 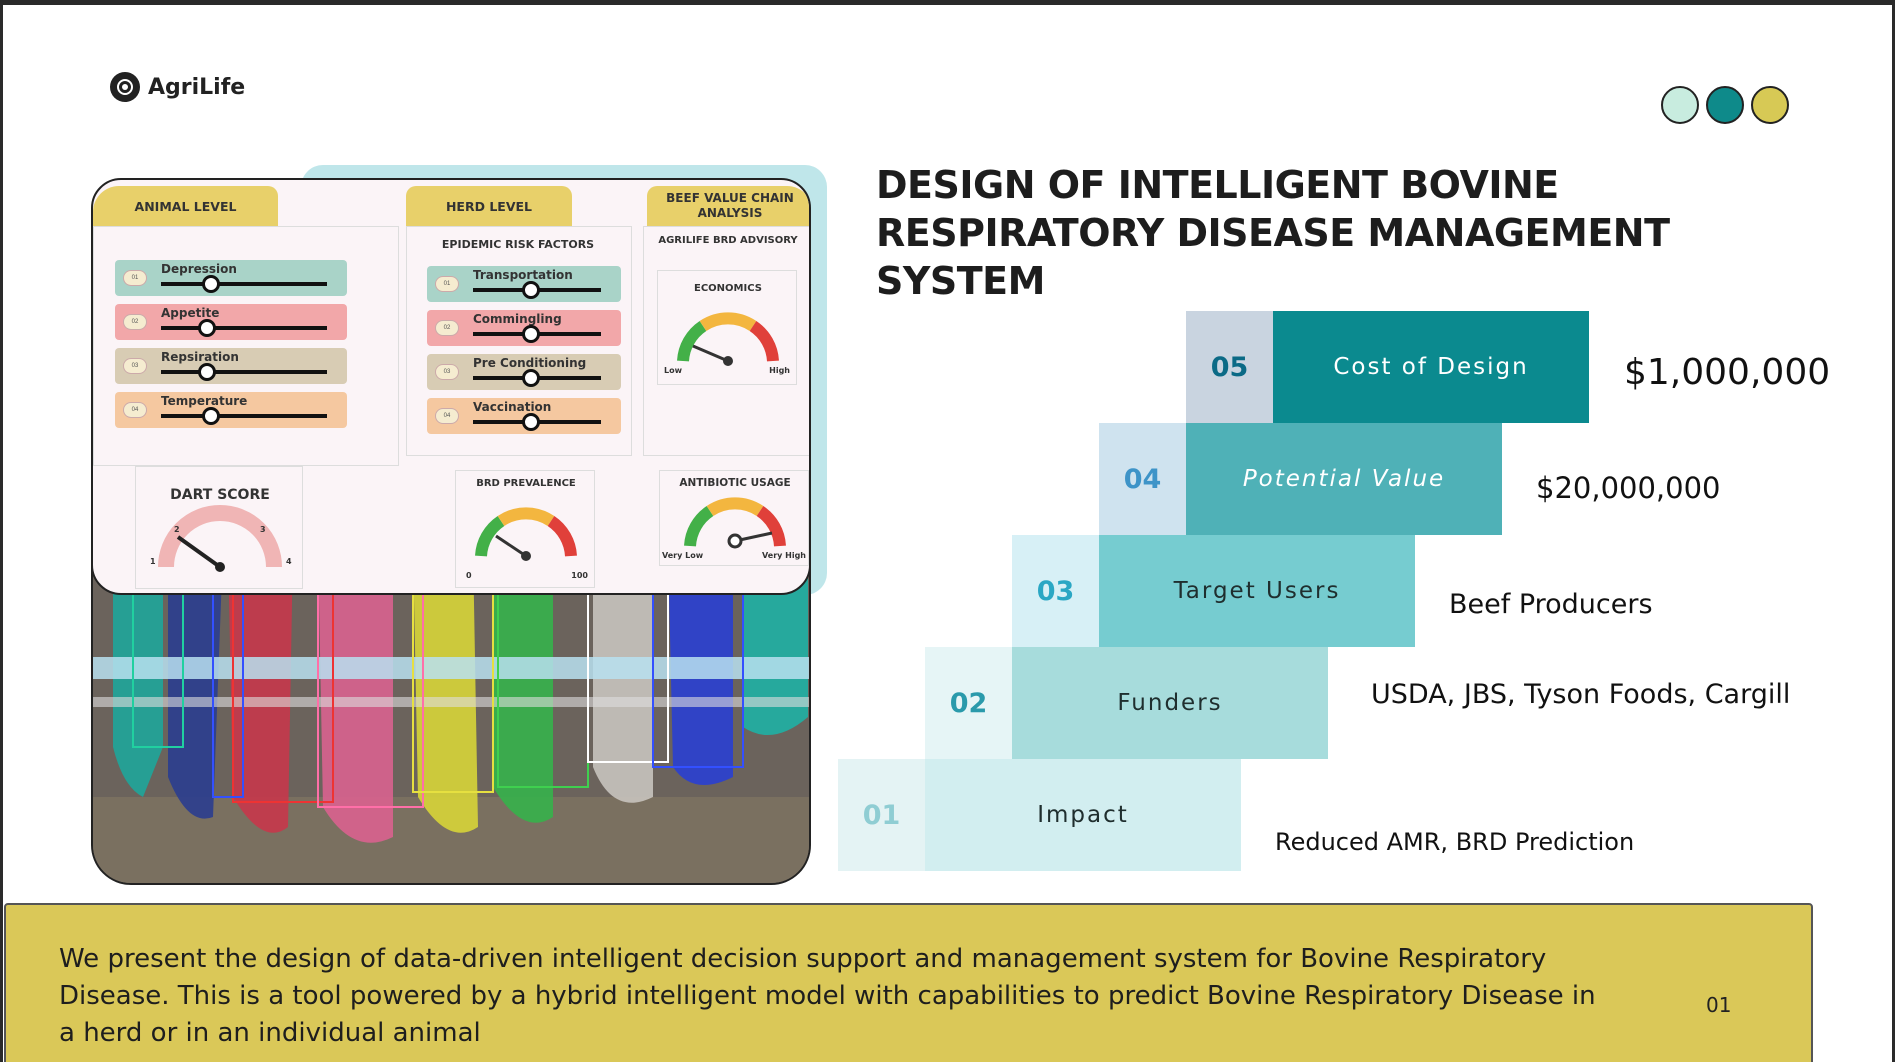 I want to click on dart-score-gauge: DART SCORE 1 2 3 4, so click(x=219, y=527).